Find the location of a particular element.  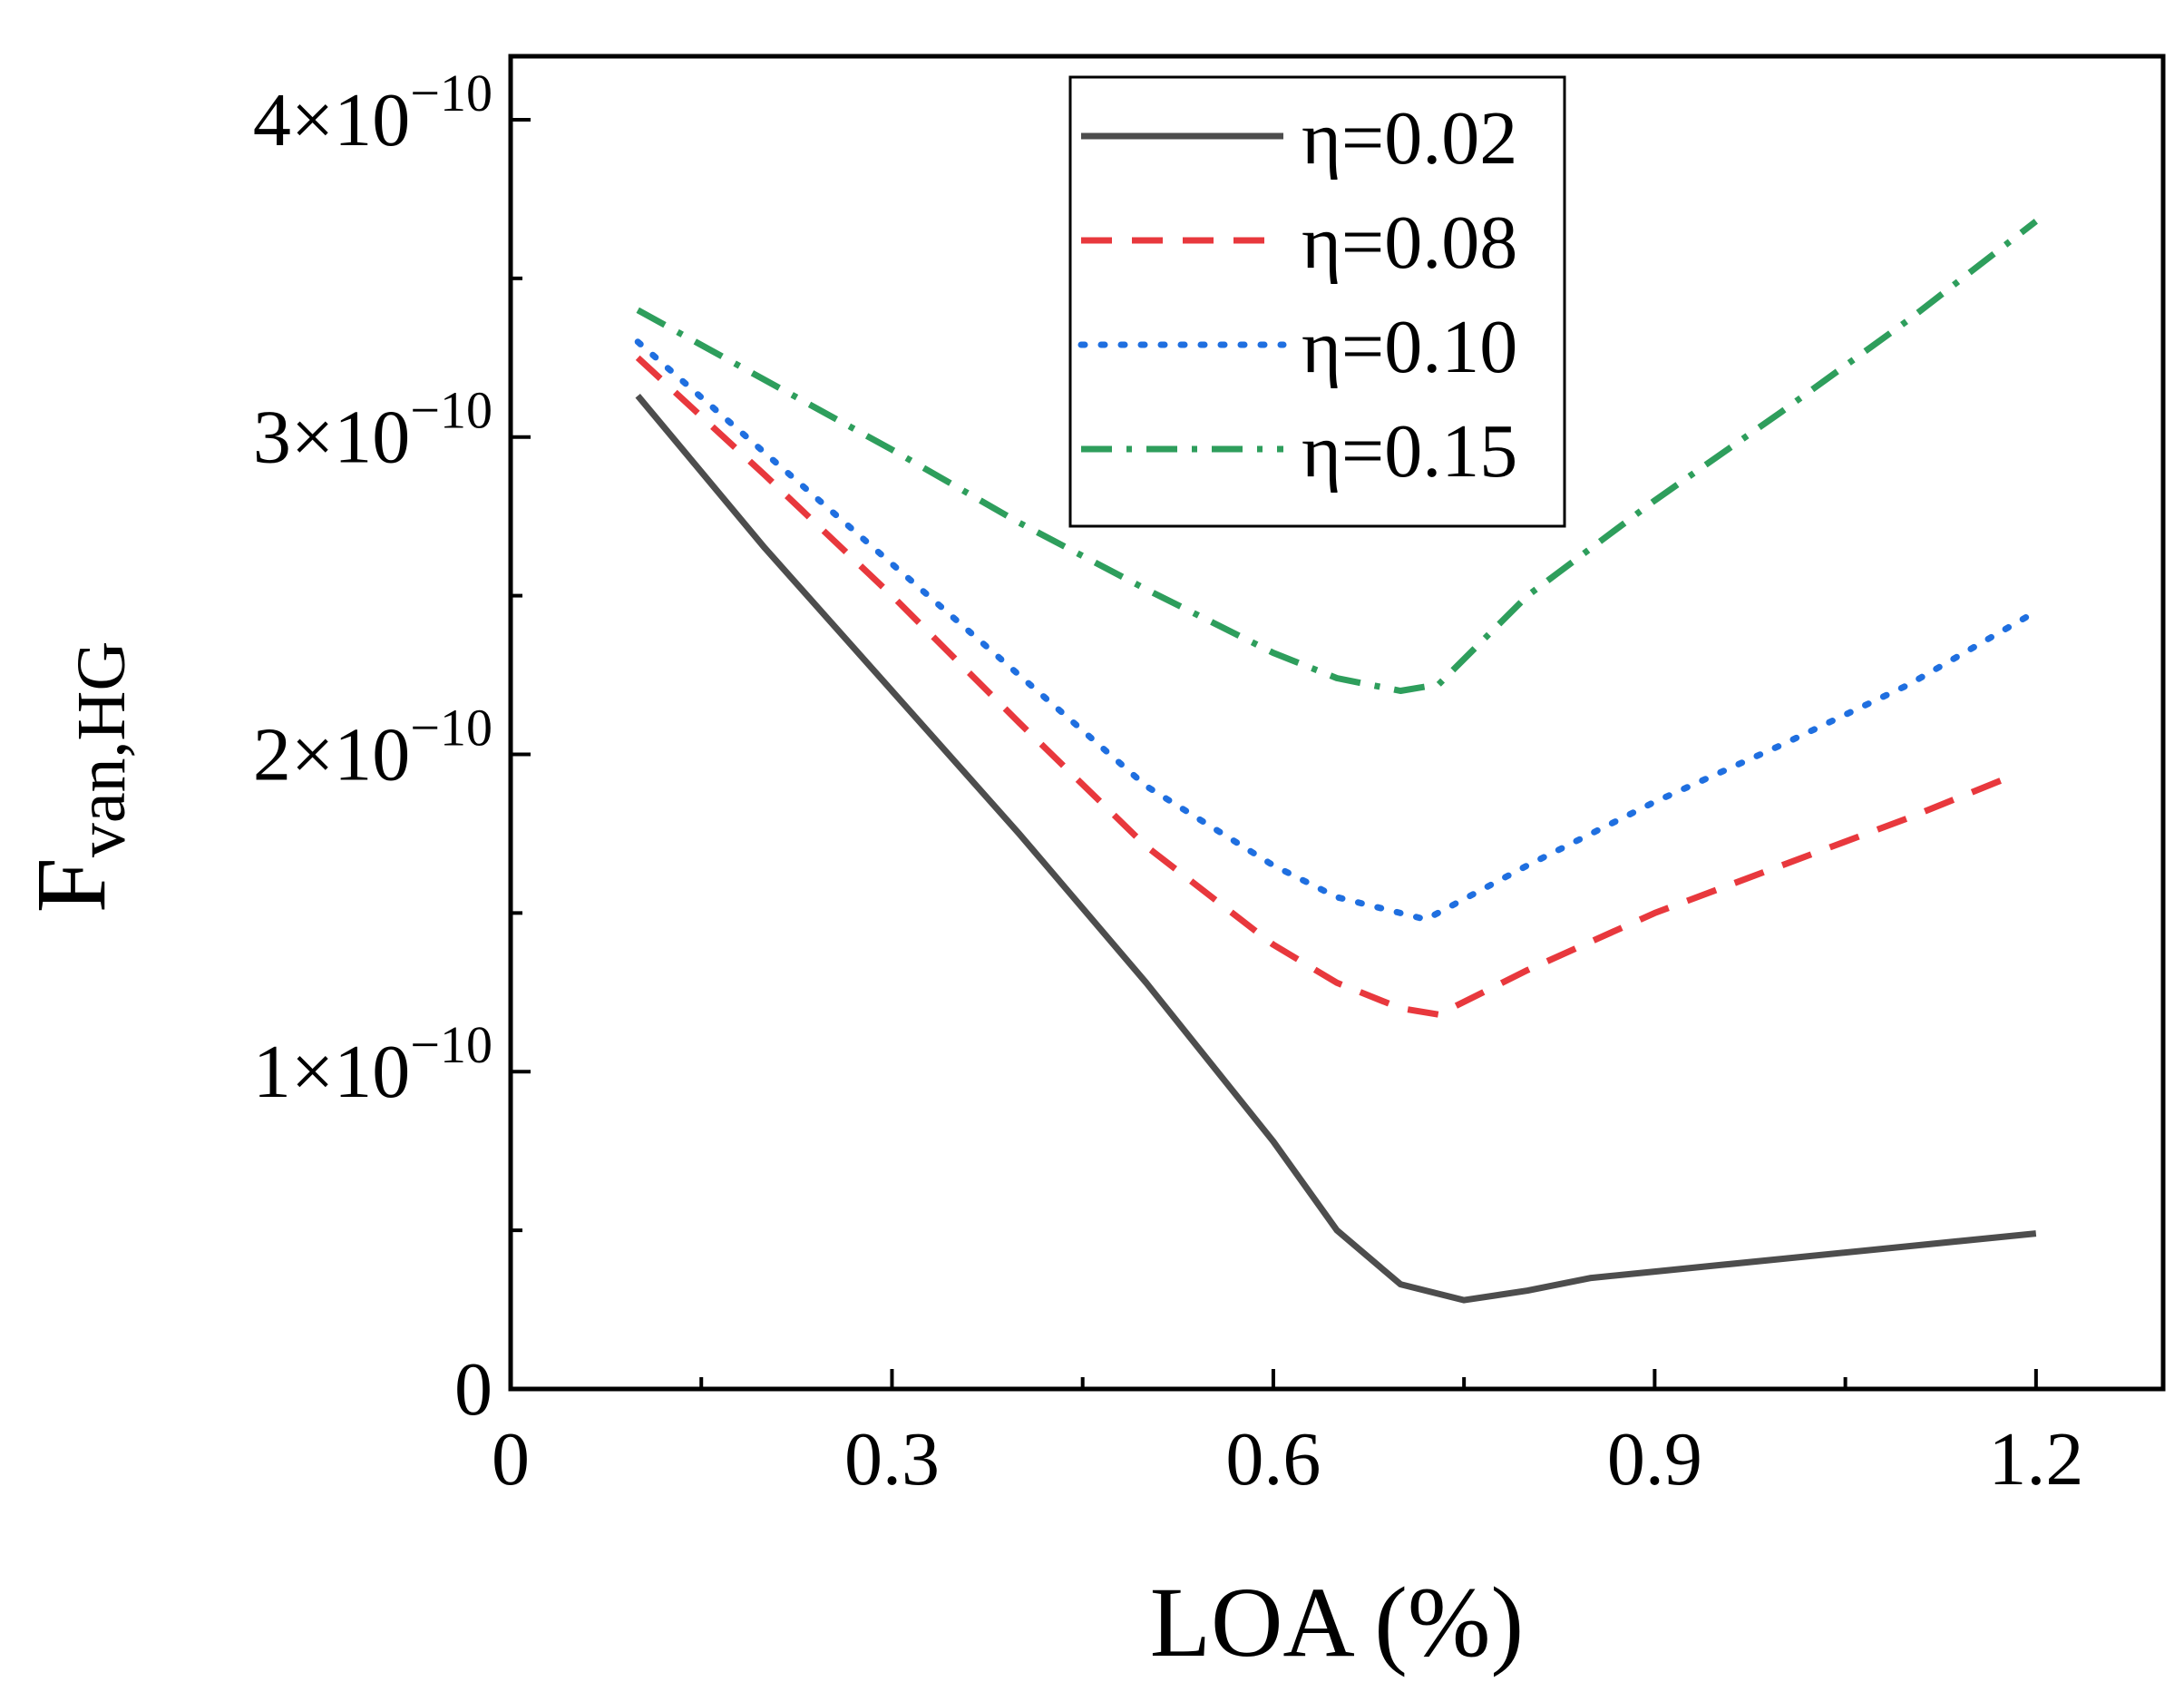

legend-label-3: η=0.10 is located at coordinates (1409, 347).